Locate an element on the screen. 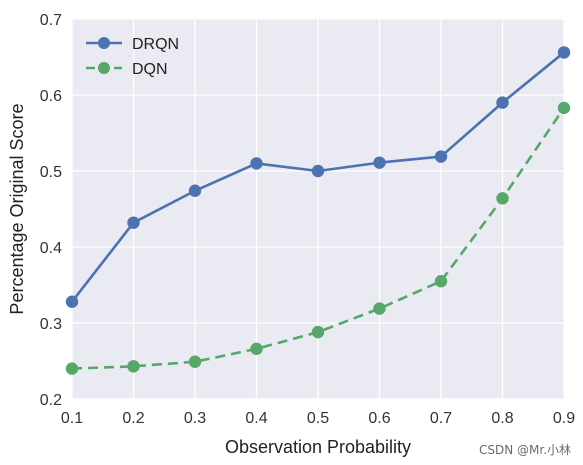 This screenshot has width=583, height=465. x-tick-label: 0.5 is located at coordinates (318, 418).